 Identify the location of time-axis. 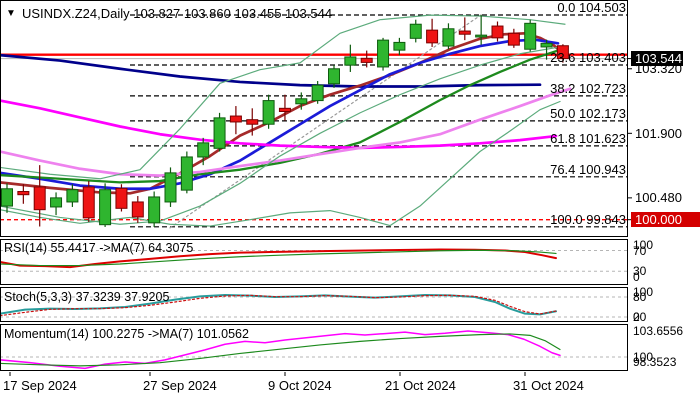
(350, 386).